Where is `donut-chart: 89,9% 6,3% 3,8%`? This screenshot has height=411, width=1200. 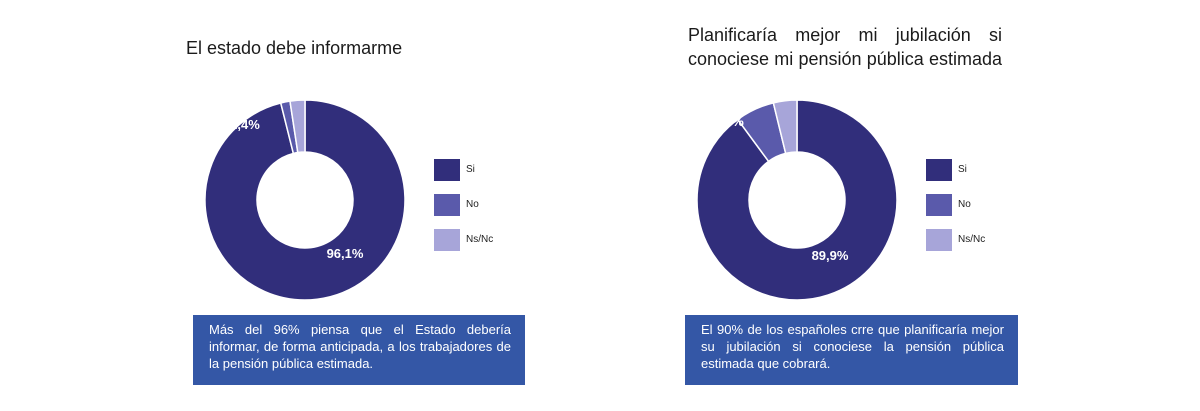
donut-chart: 89,9% 6,3% 3,8% is located at coordinates (783, 200).